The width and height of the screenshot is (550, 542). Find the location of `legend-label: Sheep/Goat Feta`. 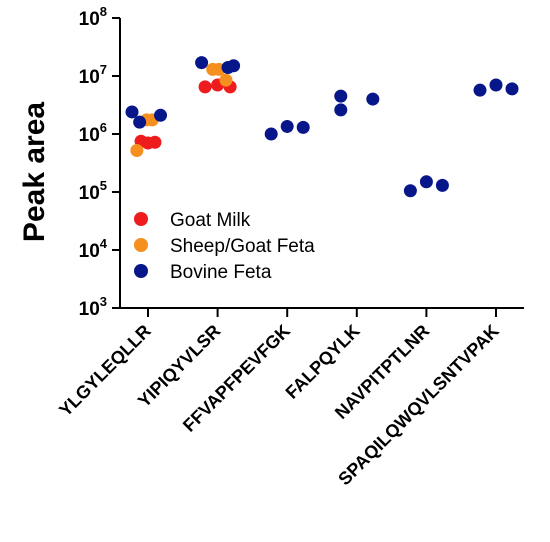

legend-label: Sheep/Goat Feta is located at coordinates (242, 246).